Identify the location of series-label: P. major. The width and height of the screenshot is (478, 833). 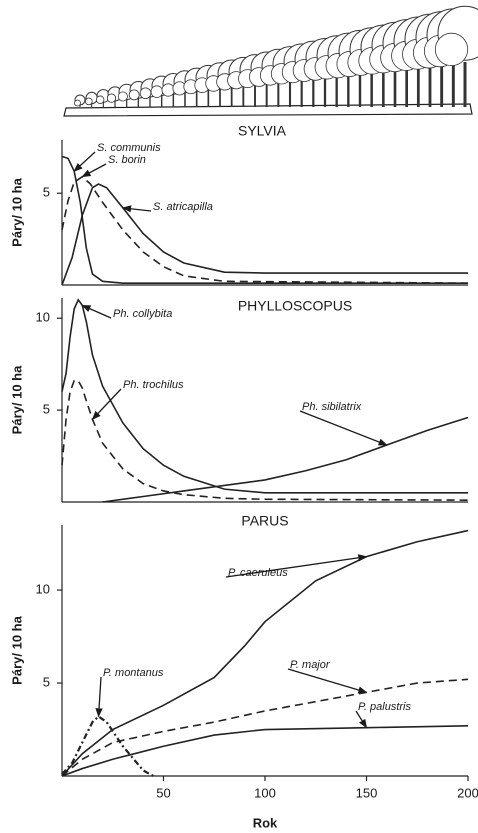
(310, 665).